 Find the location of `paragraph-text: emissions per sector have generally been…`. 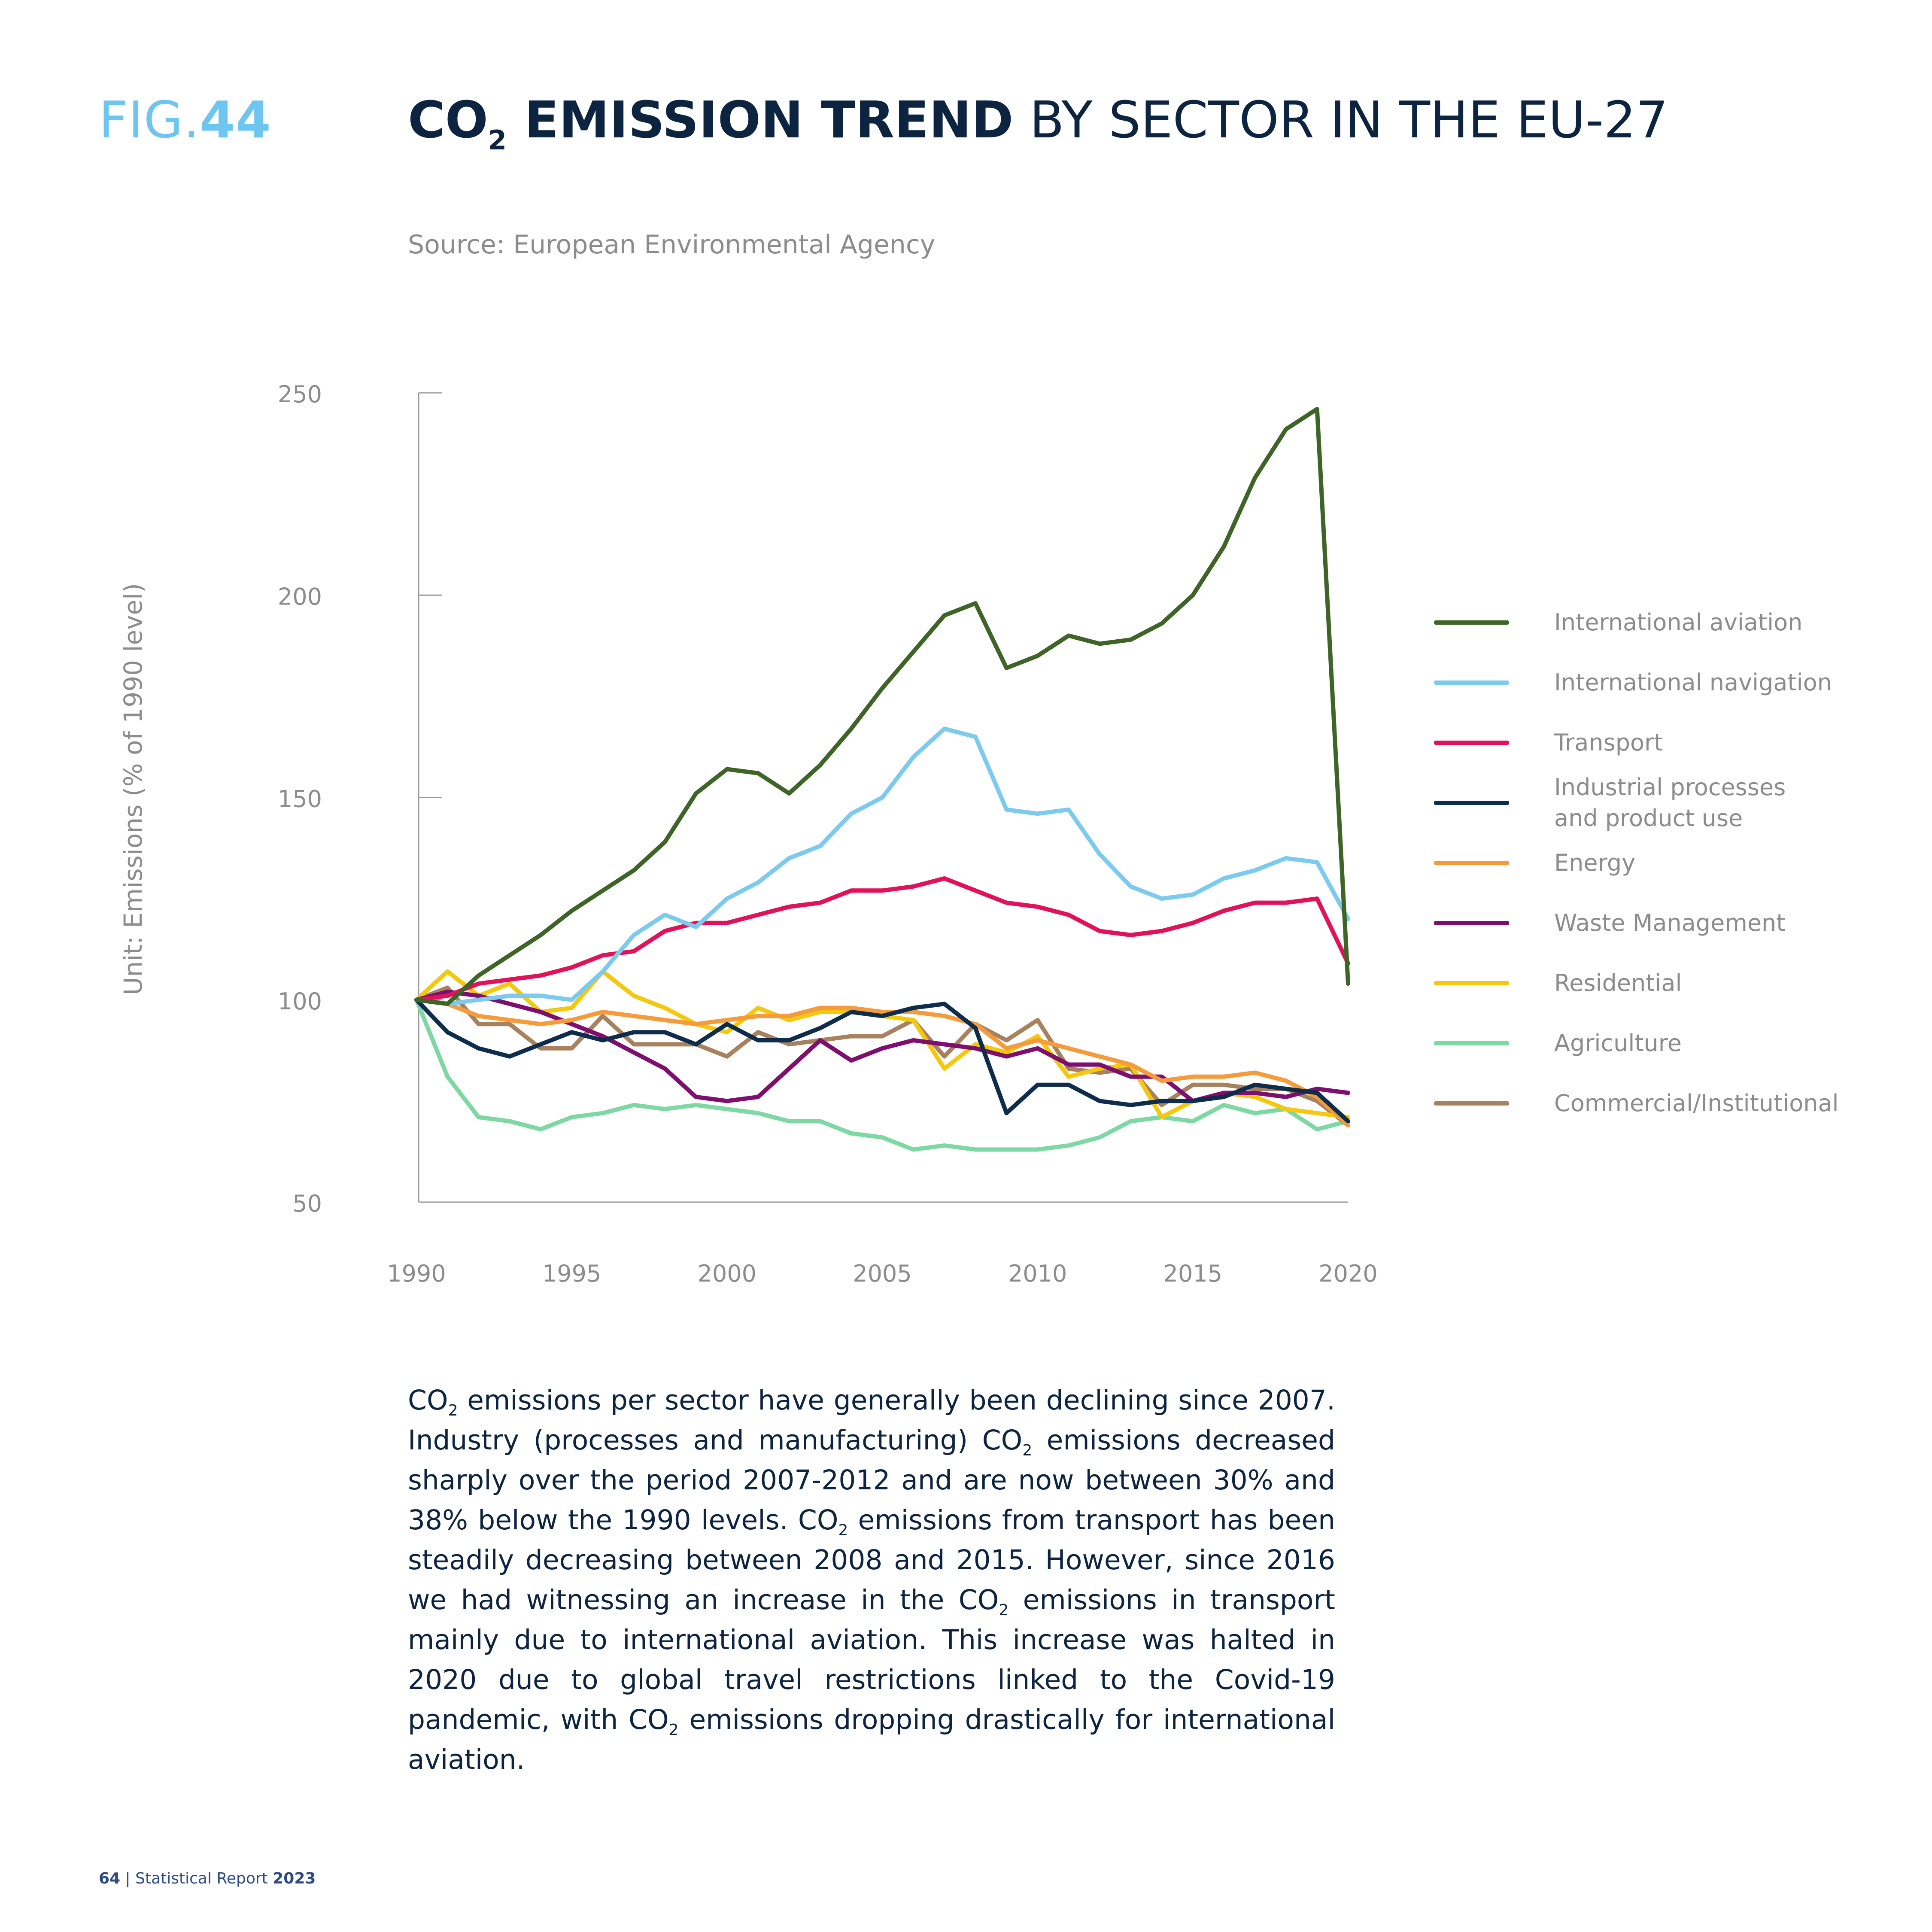

paragraph-text: emissions per sector have generally been… is located at coordinates (872, 1420).